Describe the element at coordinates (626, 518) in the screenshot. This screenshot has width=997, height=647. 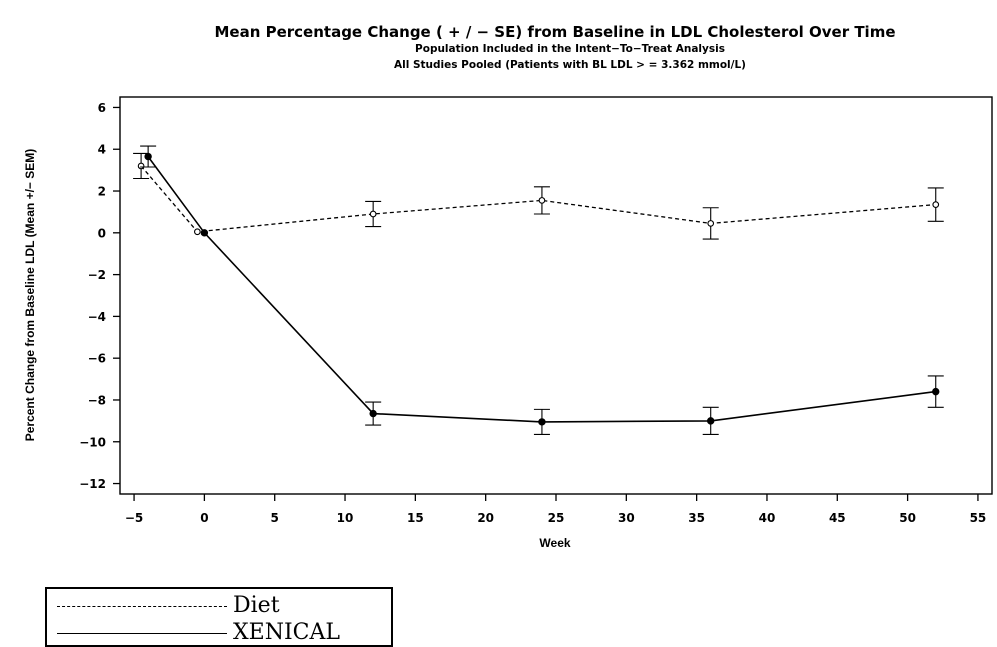
I see `x-tick-label: 30` at that location.